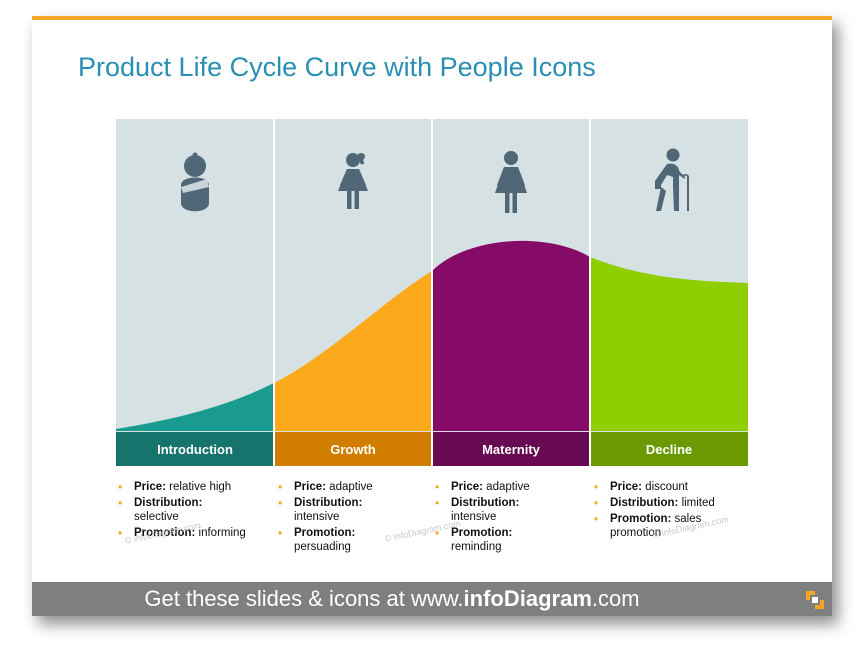 The image size is (863, 646). I want to click on curve-area-introduction, so click(195, 407).